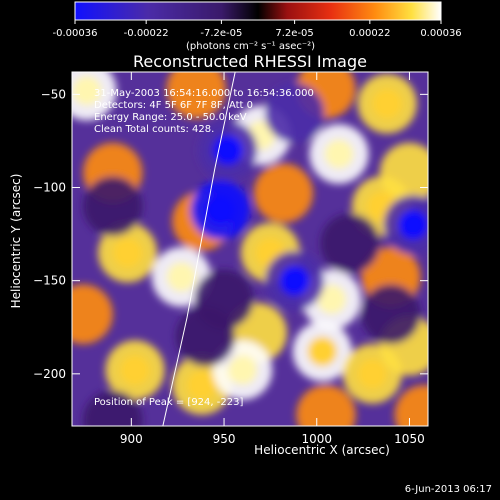 The image size is (500, 500). What do you see at coordinates (174, 105) in the screenshot?
I see `annotation-detectors: Detectors: 4F 5F 6F 7F 8F, Att 0` at bounding box center [174, 105].